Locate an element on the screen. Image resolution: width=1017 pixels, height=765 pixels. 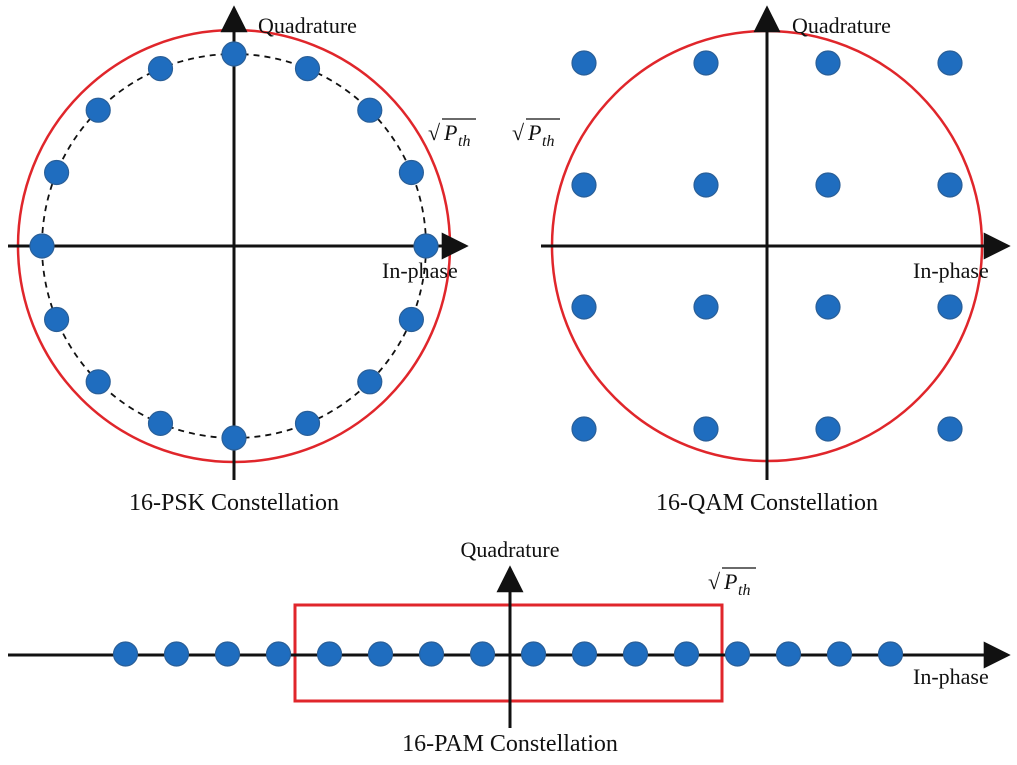
pam-title: 16-PAM Constellation is located at coordinates (510, 744).